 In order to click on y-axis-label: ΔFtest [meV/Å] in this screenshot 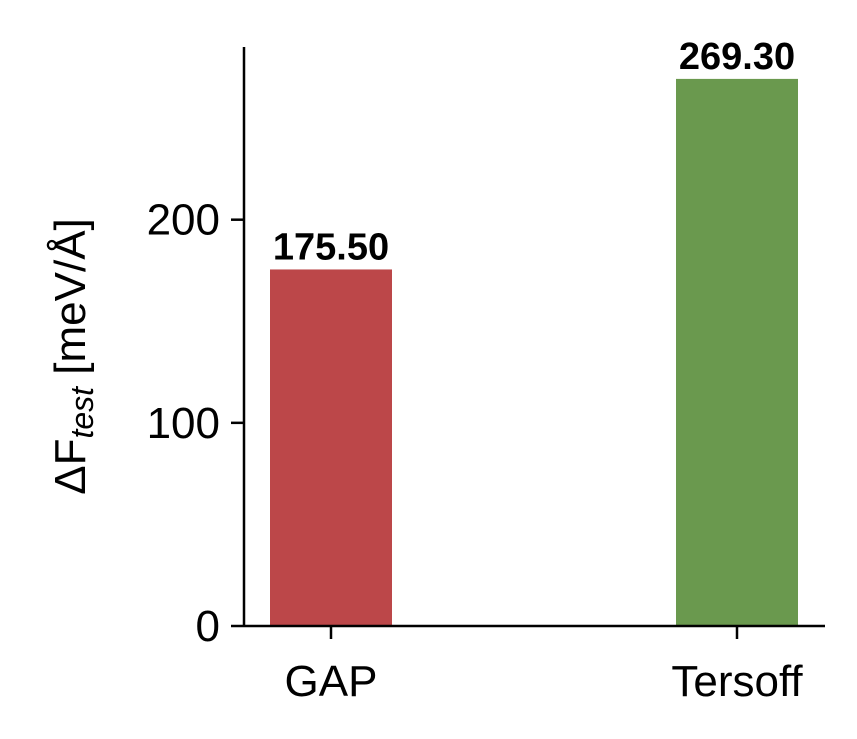, I will do `click(73, 356)`.